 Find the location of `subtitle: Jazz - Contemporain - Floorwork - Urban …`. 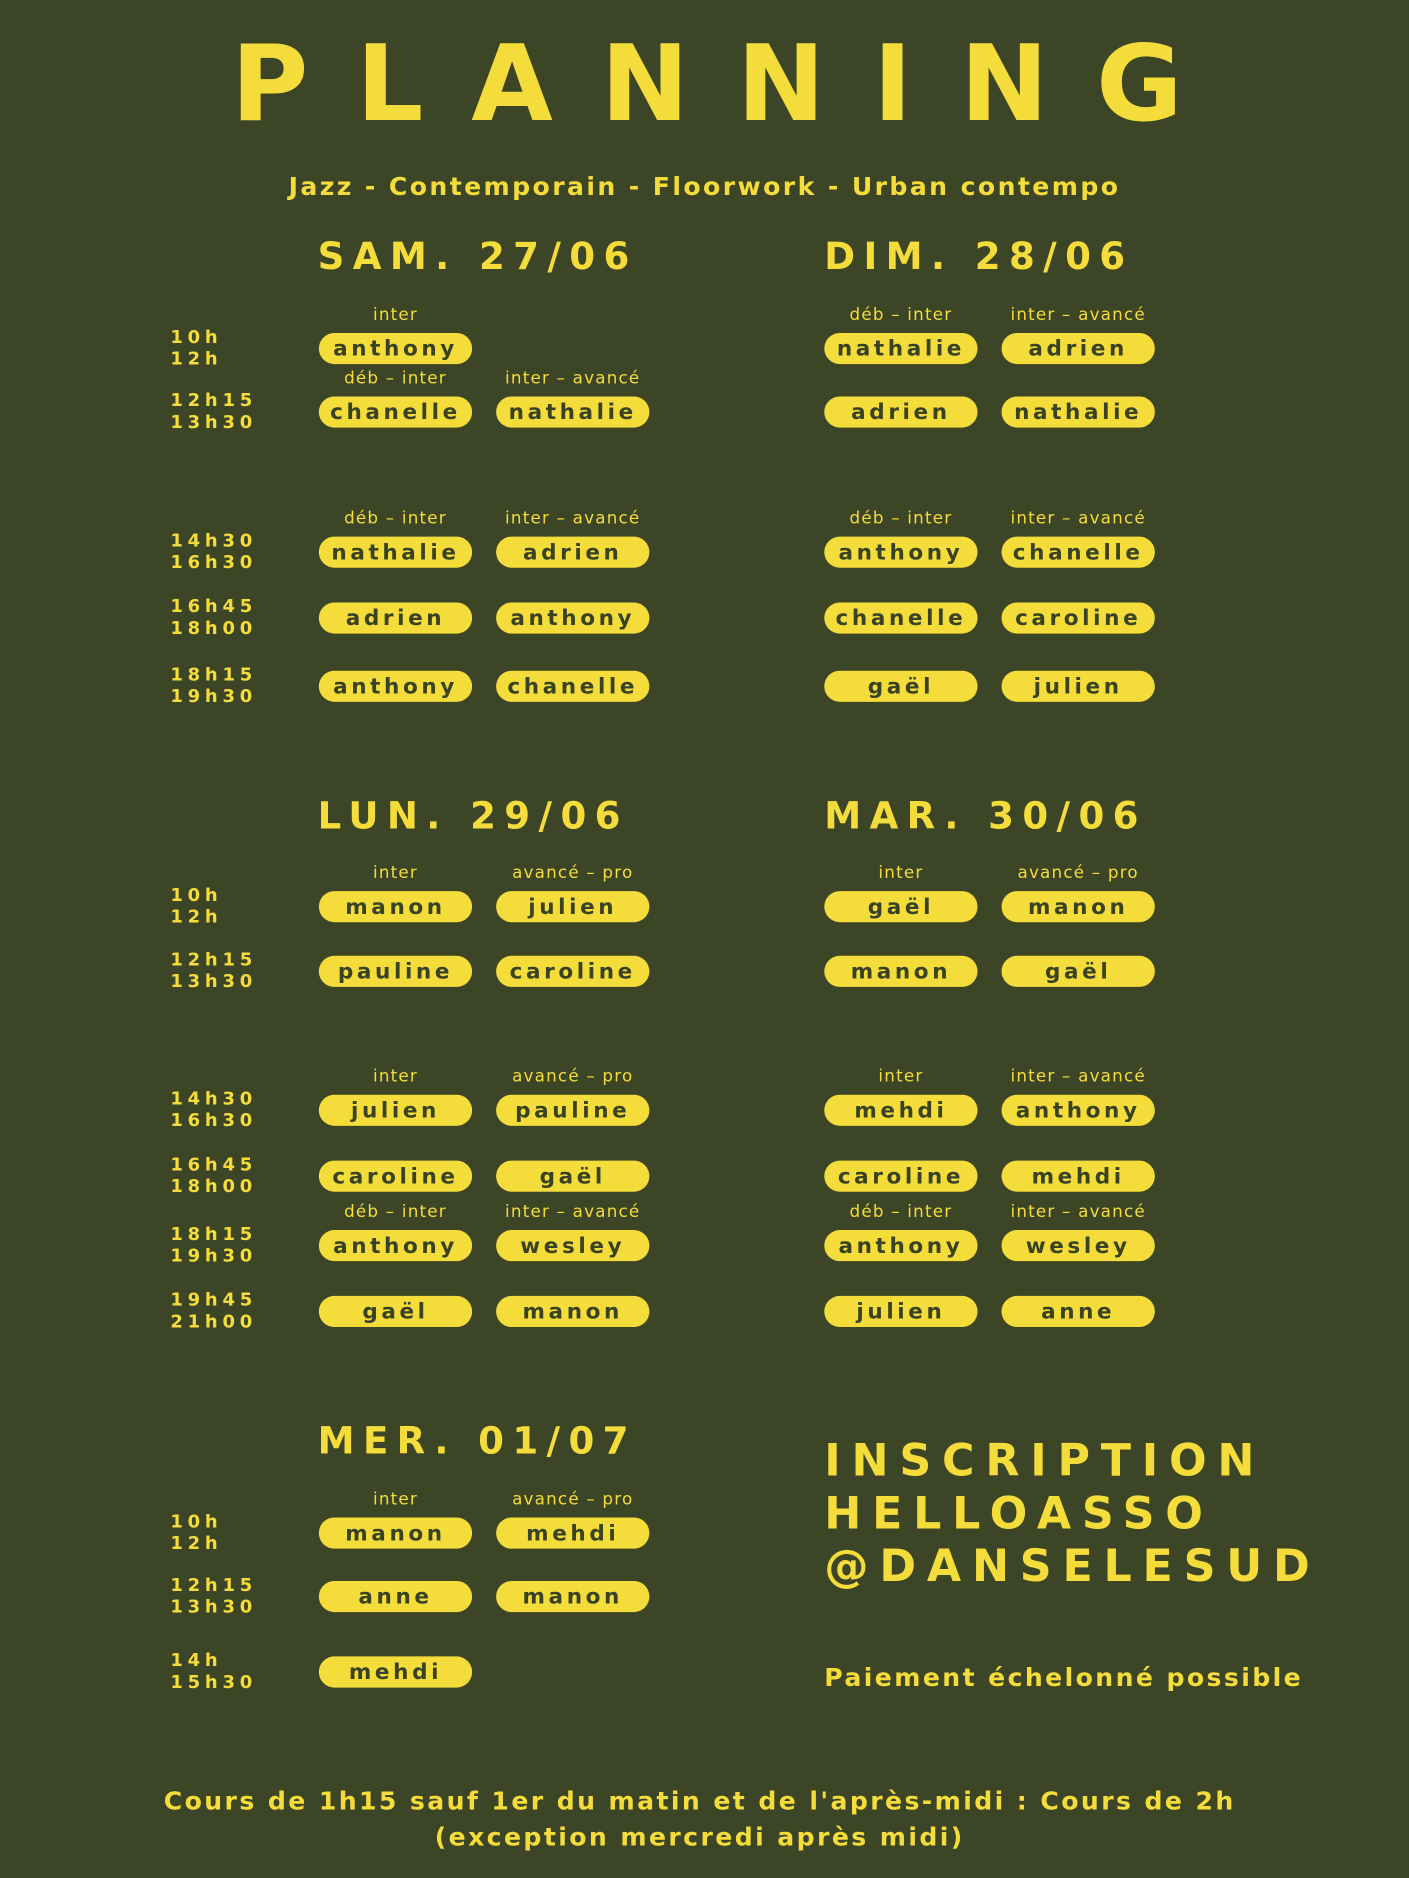

subtitle: Jazz - Contemporain - Floorwork - Urban … is located at coordinates (704, 186).